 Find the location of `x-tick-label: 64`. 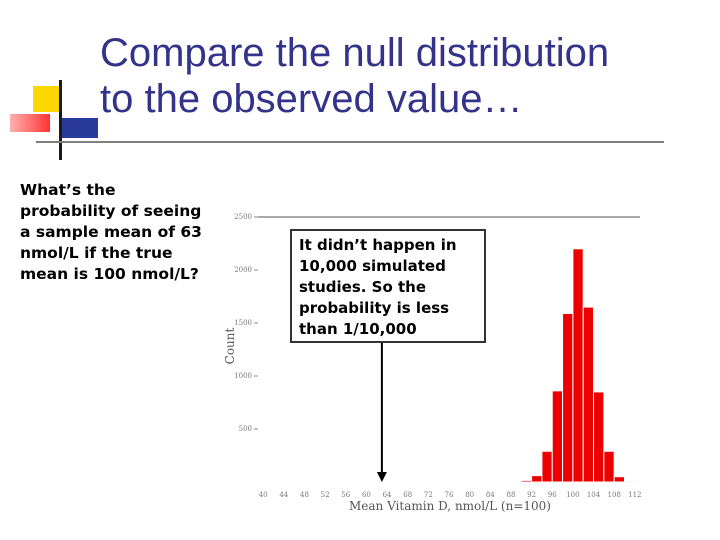

x-tick-label: 64 is located at coordinates (387, 495).